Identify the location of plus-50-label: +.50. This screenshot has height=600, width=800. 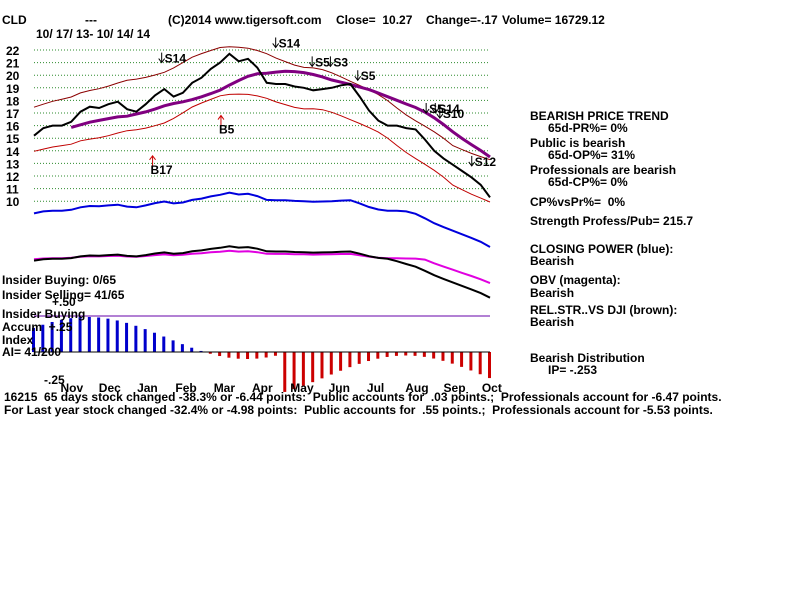
(64, 302).